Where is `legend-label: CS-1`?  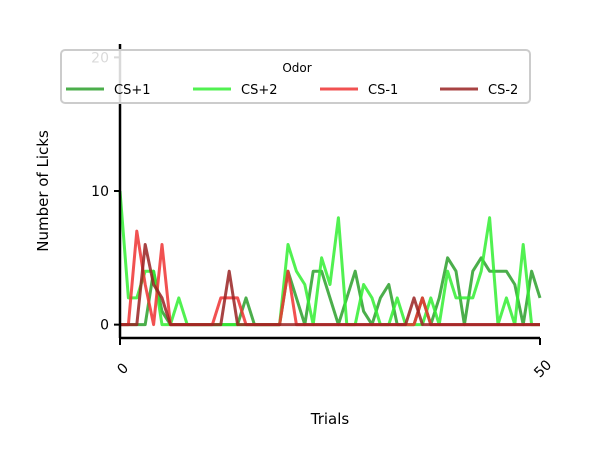 legend-label: CS-1 is located at coordinates (383, 90).